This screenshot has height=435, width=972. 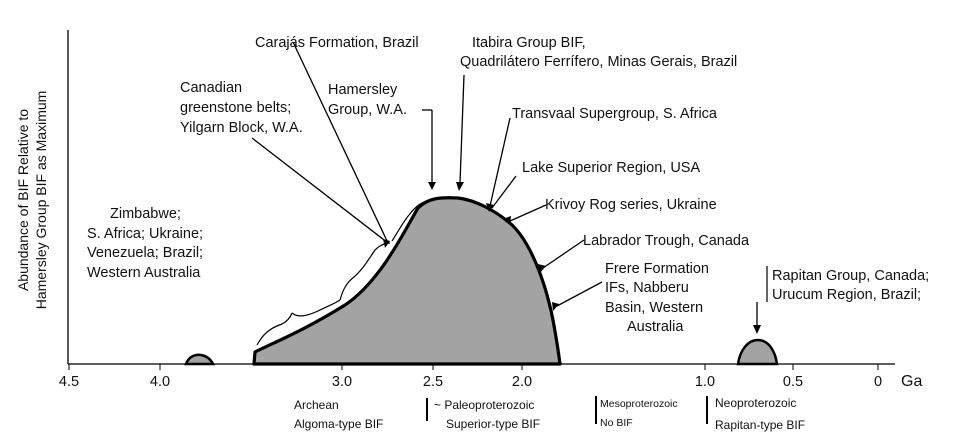 I want to click on tick-label-2-0: 2.0, so click(x=522, y=382).